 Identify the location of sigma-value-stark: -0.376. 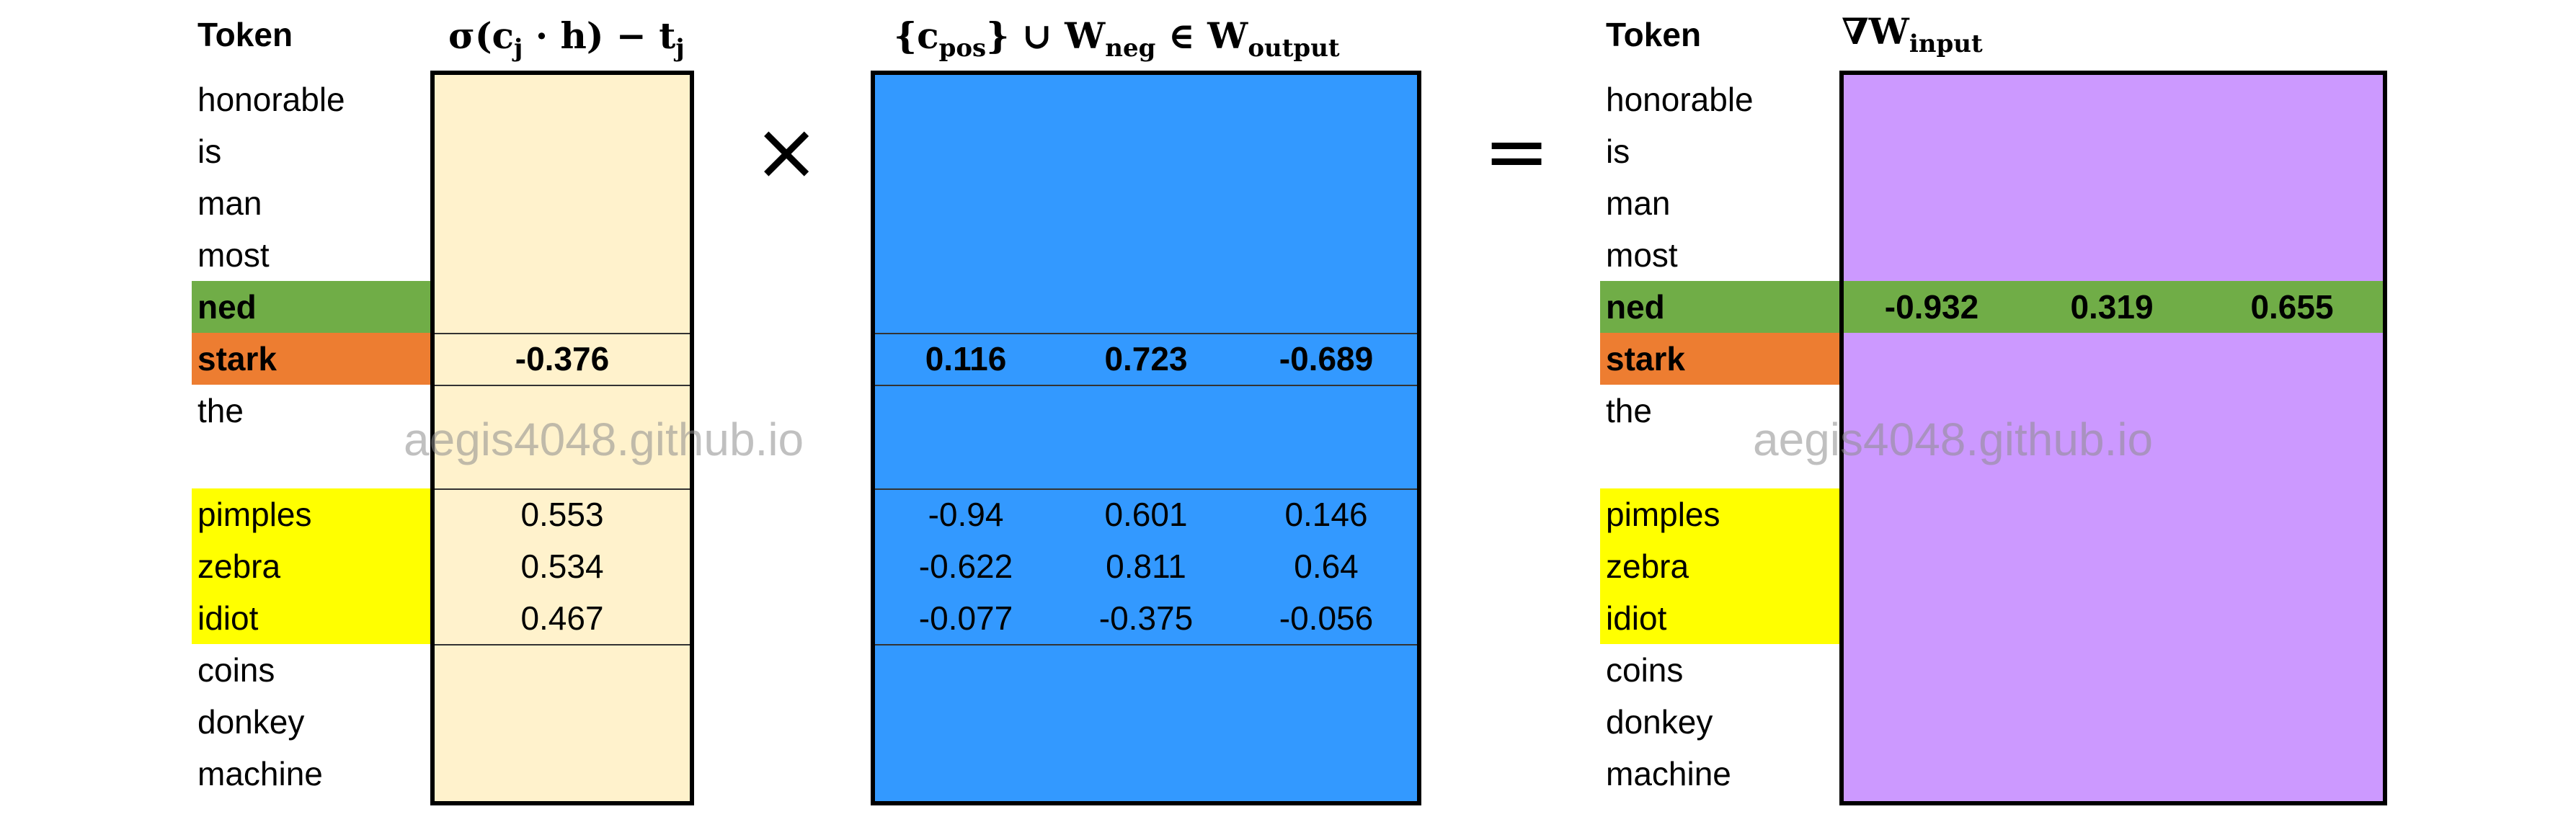
(562, 359).